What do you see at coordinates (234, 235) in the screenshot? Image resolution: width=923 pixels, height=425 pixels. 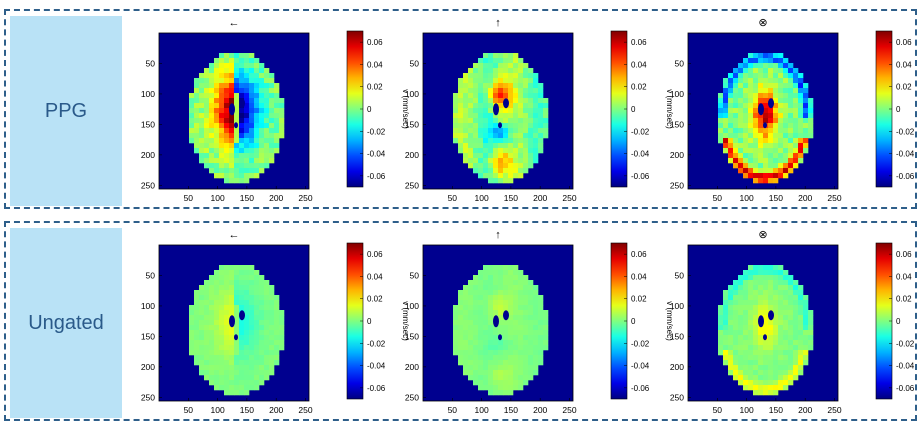 I see `plot-title: ←` at bounding box center [234, 235].